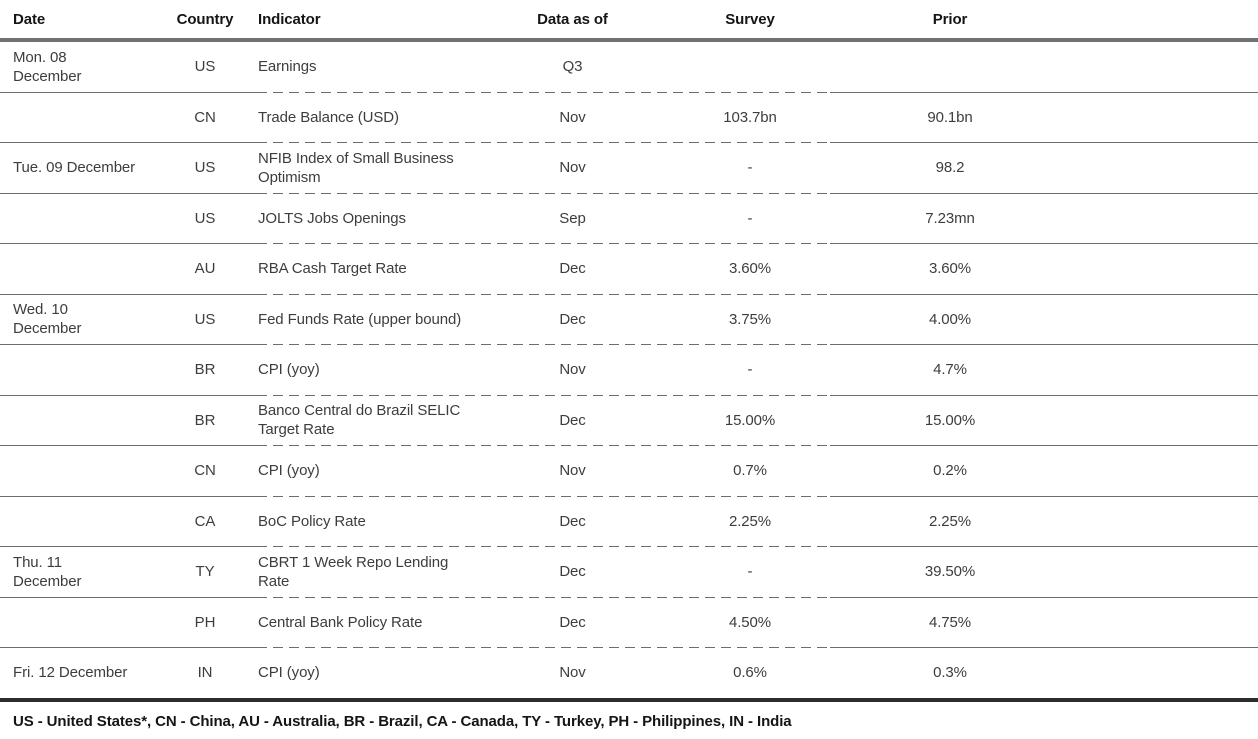 This screenshot has height=739, width=1258. I want to click on country-cell: PH, so click(205, 622).